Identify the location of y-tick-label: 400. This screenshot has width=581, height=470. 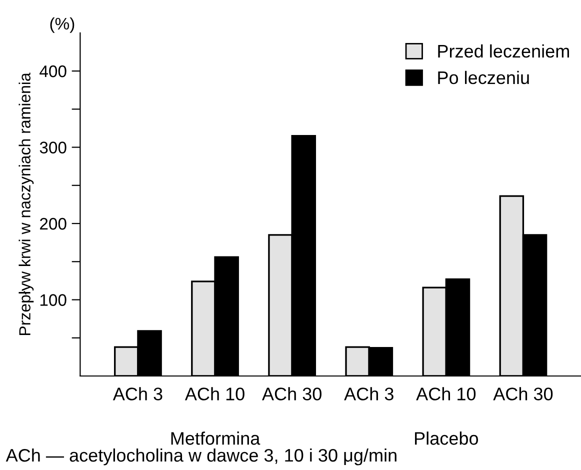
(53, 71).